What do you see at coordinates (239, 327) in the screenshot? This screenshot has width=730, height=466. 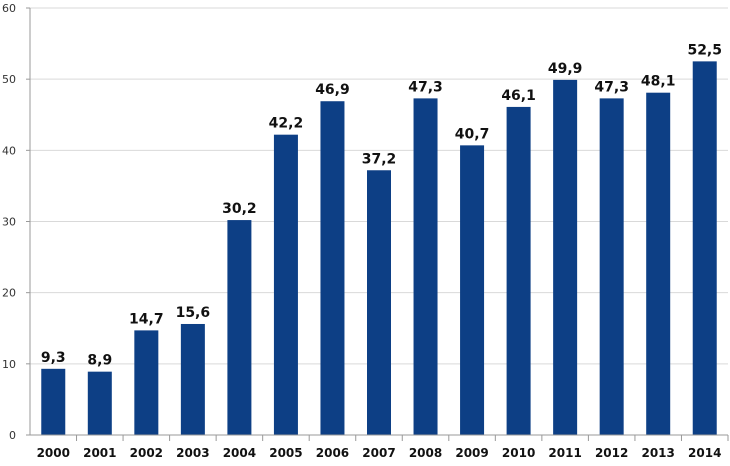 I see `bar-2004` at bounding box center [239, 327].